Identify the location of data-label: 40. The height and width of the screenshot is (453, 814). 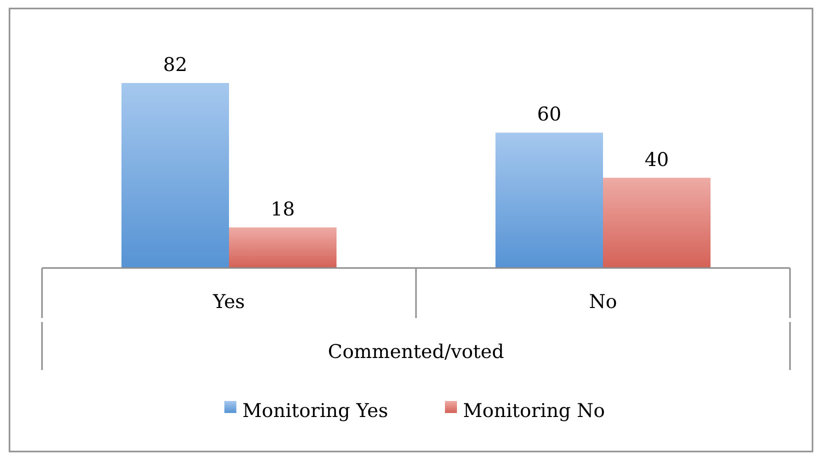
(656, 159).